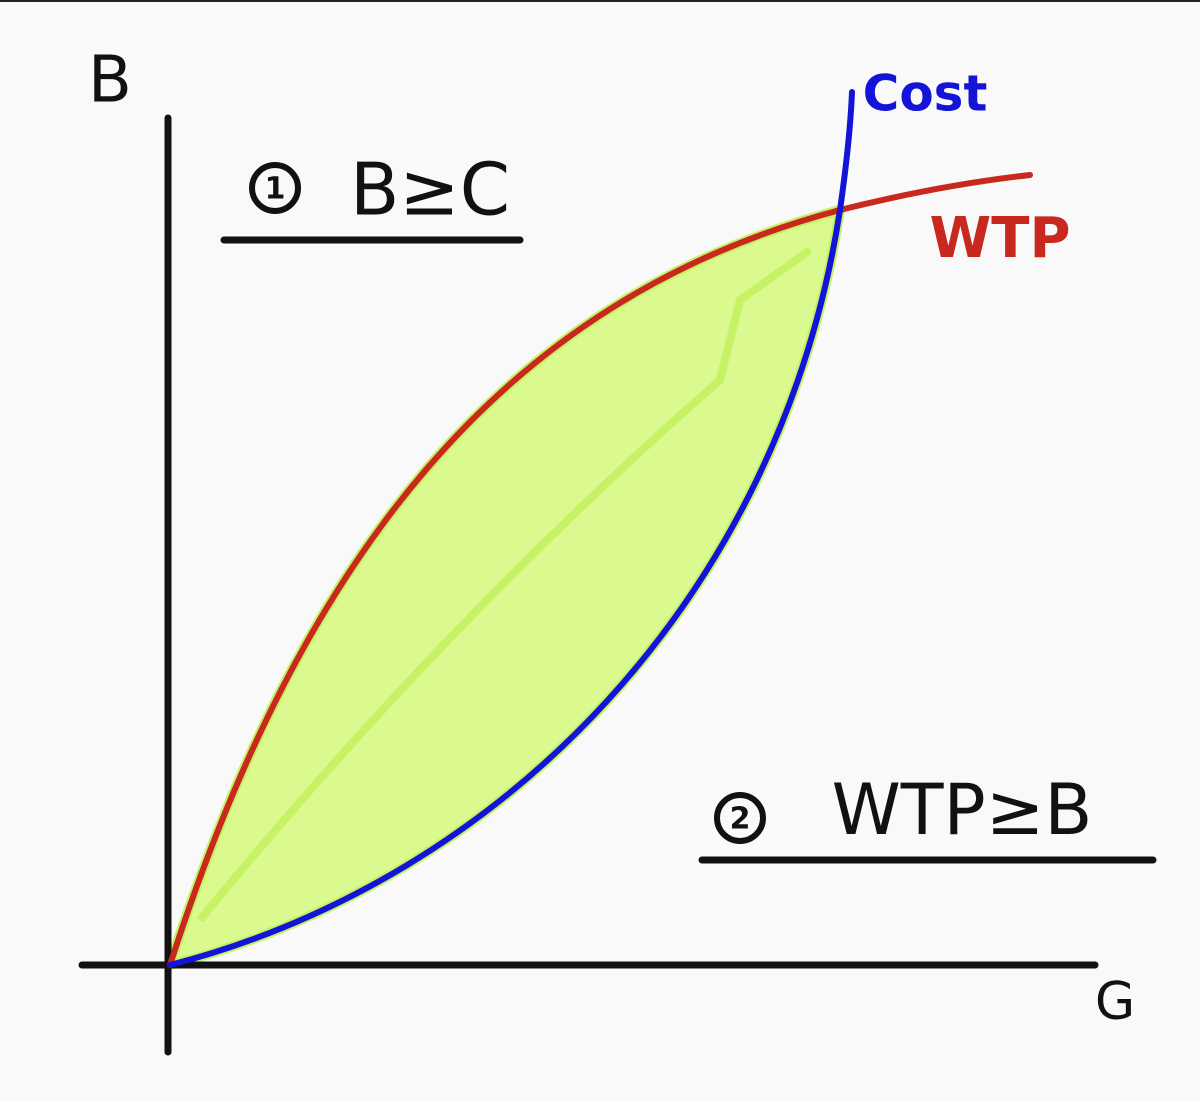  What do you see at coordinates (110, 81) in the screenshot?
I see `y-axis-label: B` at bounding box center [110, 81].